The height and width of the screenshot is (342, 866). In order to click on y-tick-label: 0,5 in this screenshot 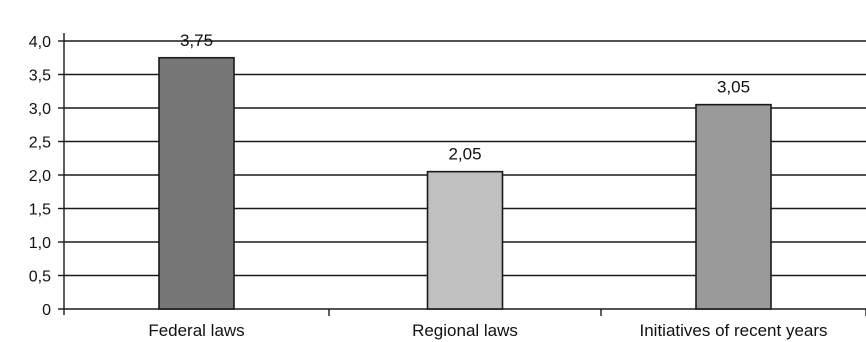, I will do `click(40, 277)`.